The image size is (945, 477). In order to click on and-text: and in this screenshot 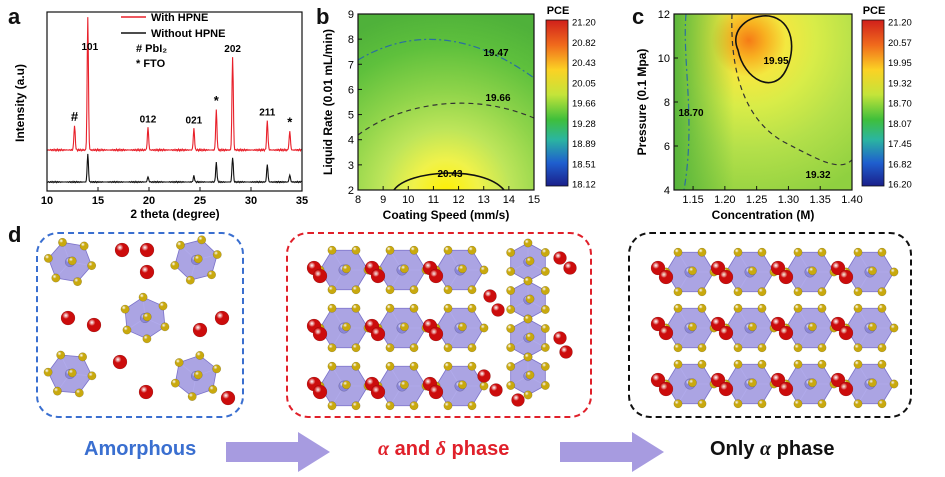, I will do `click(412, 449)`.